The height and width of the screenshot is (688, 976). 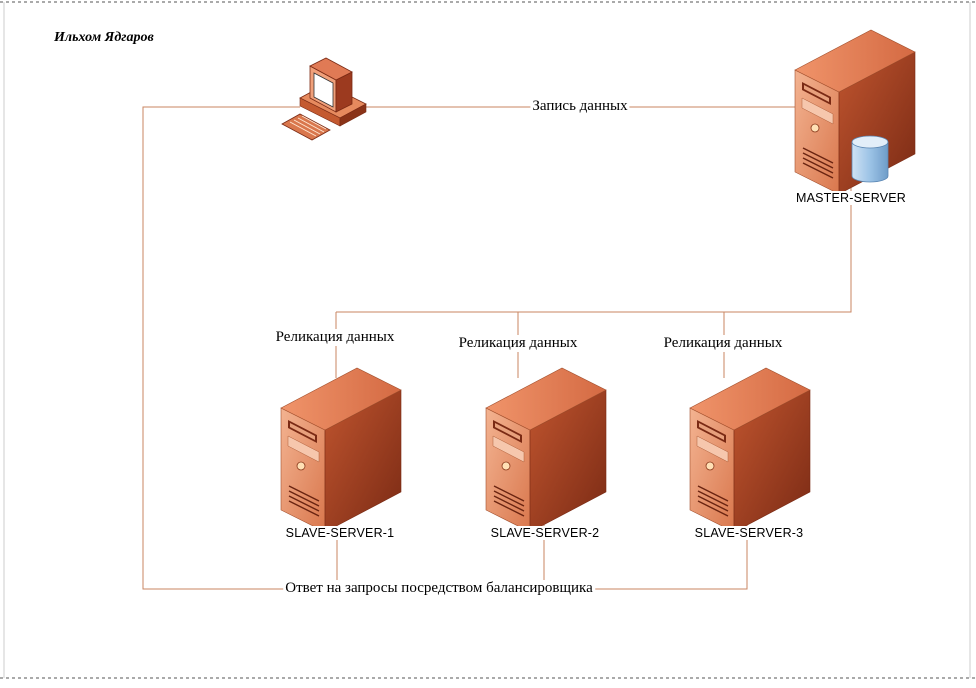 I want to click on slave-server-1-label: SLAVE-SERVER-1, so click(x=340, y=533).